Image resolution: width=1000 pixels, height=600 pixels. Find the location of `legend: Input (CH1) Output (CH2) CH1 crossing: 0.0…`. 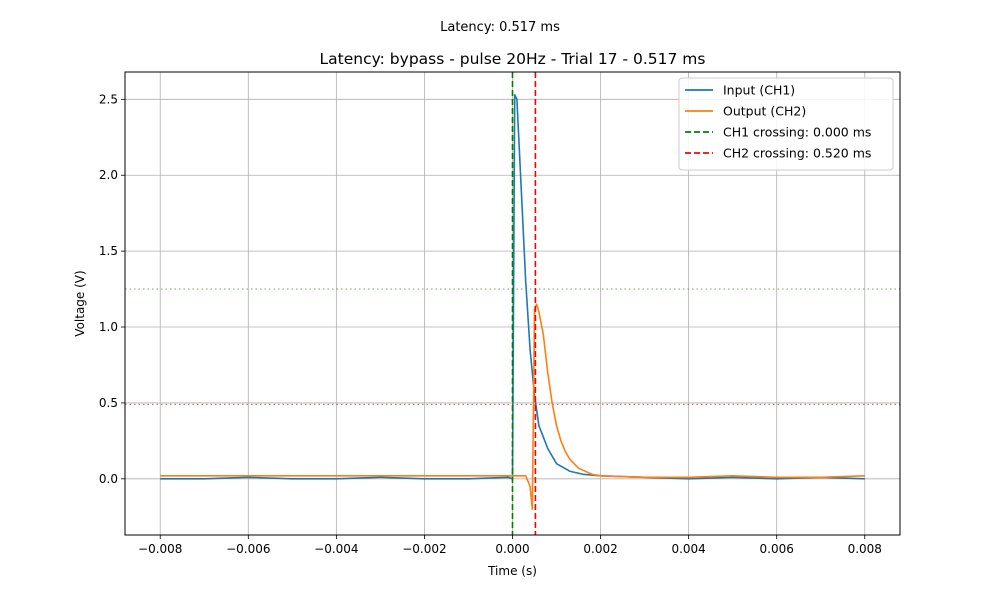

legend: Input (CH1) Output (CH2) CH1 crossing: 0.0… is located at coordinates (786, 124).